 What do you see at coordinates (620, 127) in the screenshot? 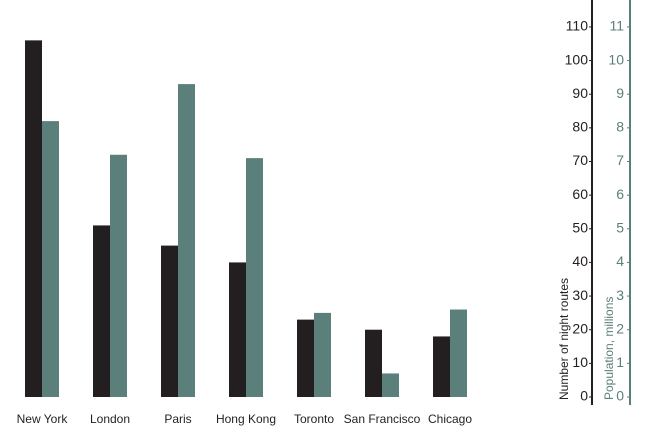
I see `y2-tick-label: 8` at bounding box center [620, 127].